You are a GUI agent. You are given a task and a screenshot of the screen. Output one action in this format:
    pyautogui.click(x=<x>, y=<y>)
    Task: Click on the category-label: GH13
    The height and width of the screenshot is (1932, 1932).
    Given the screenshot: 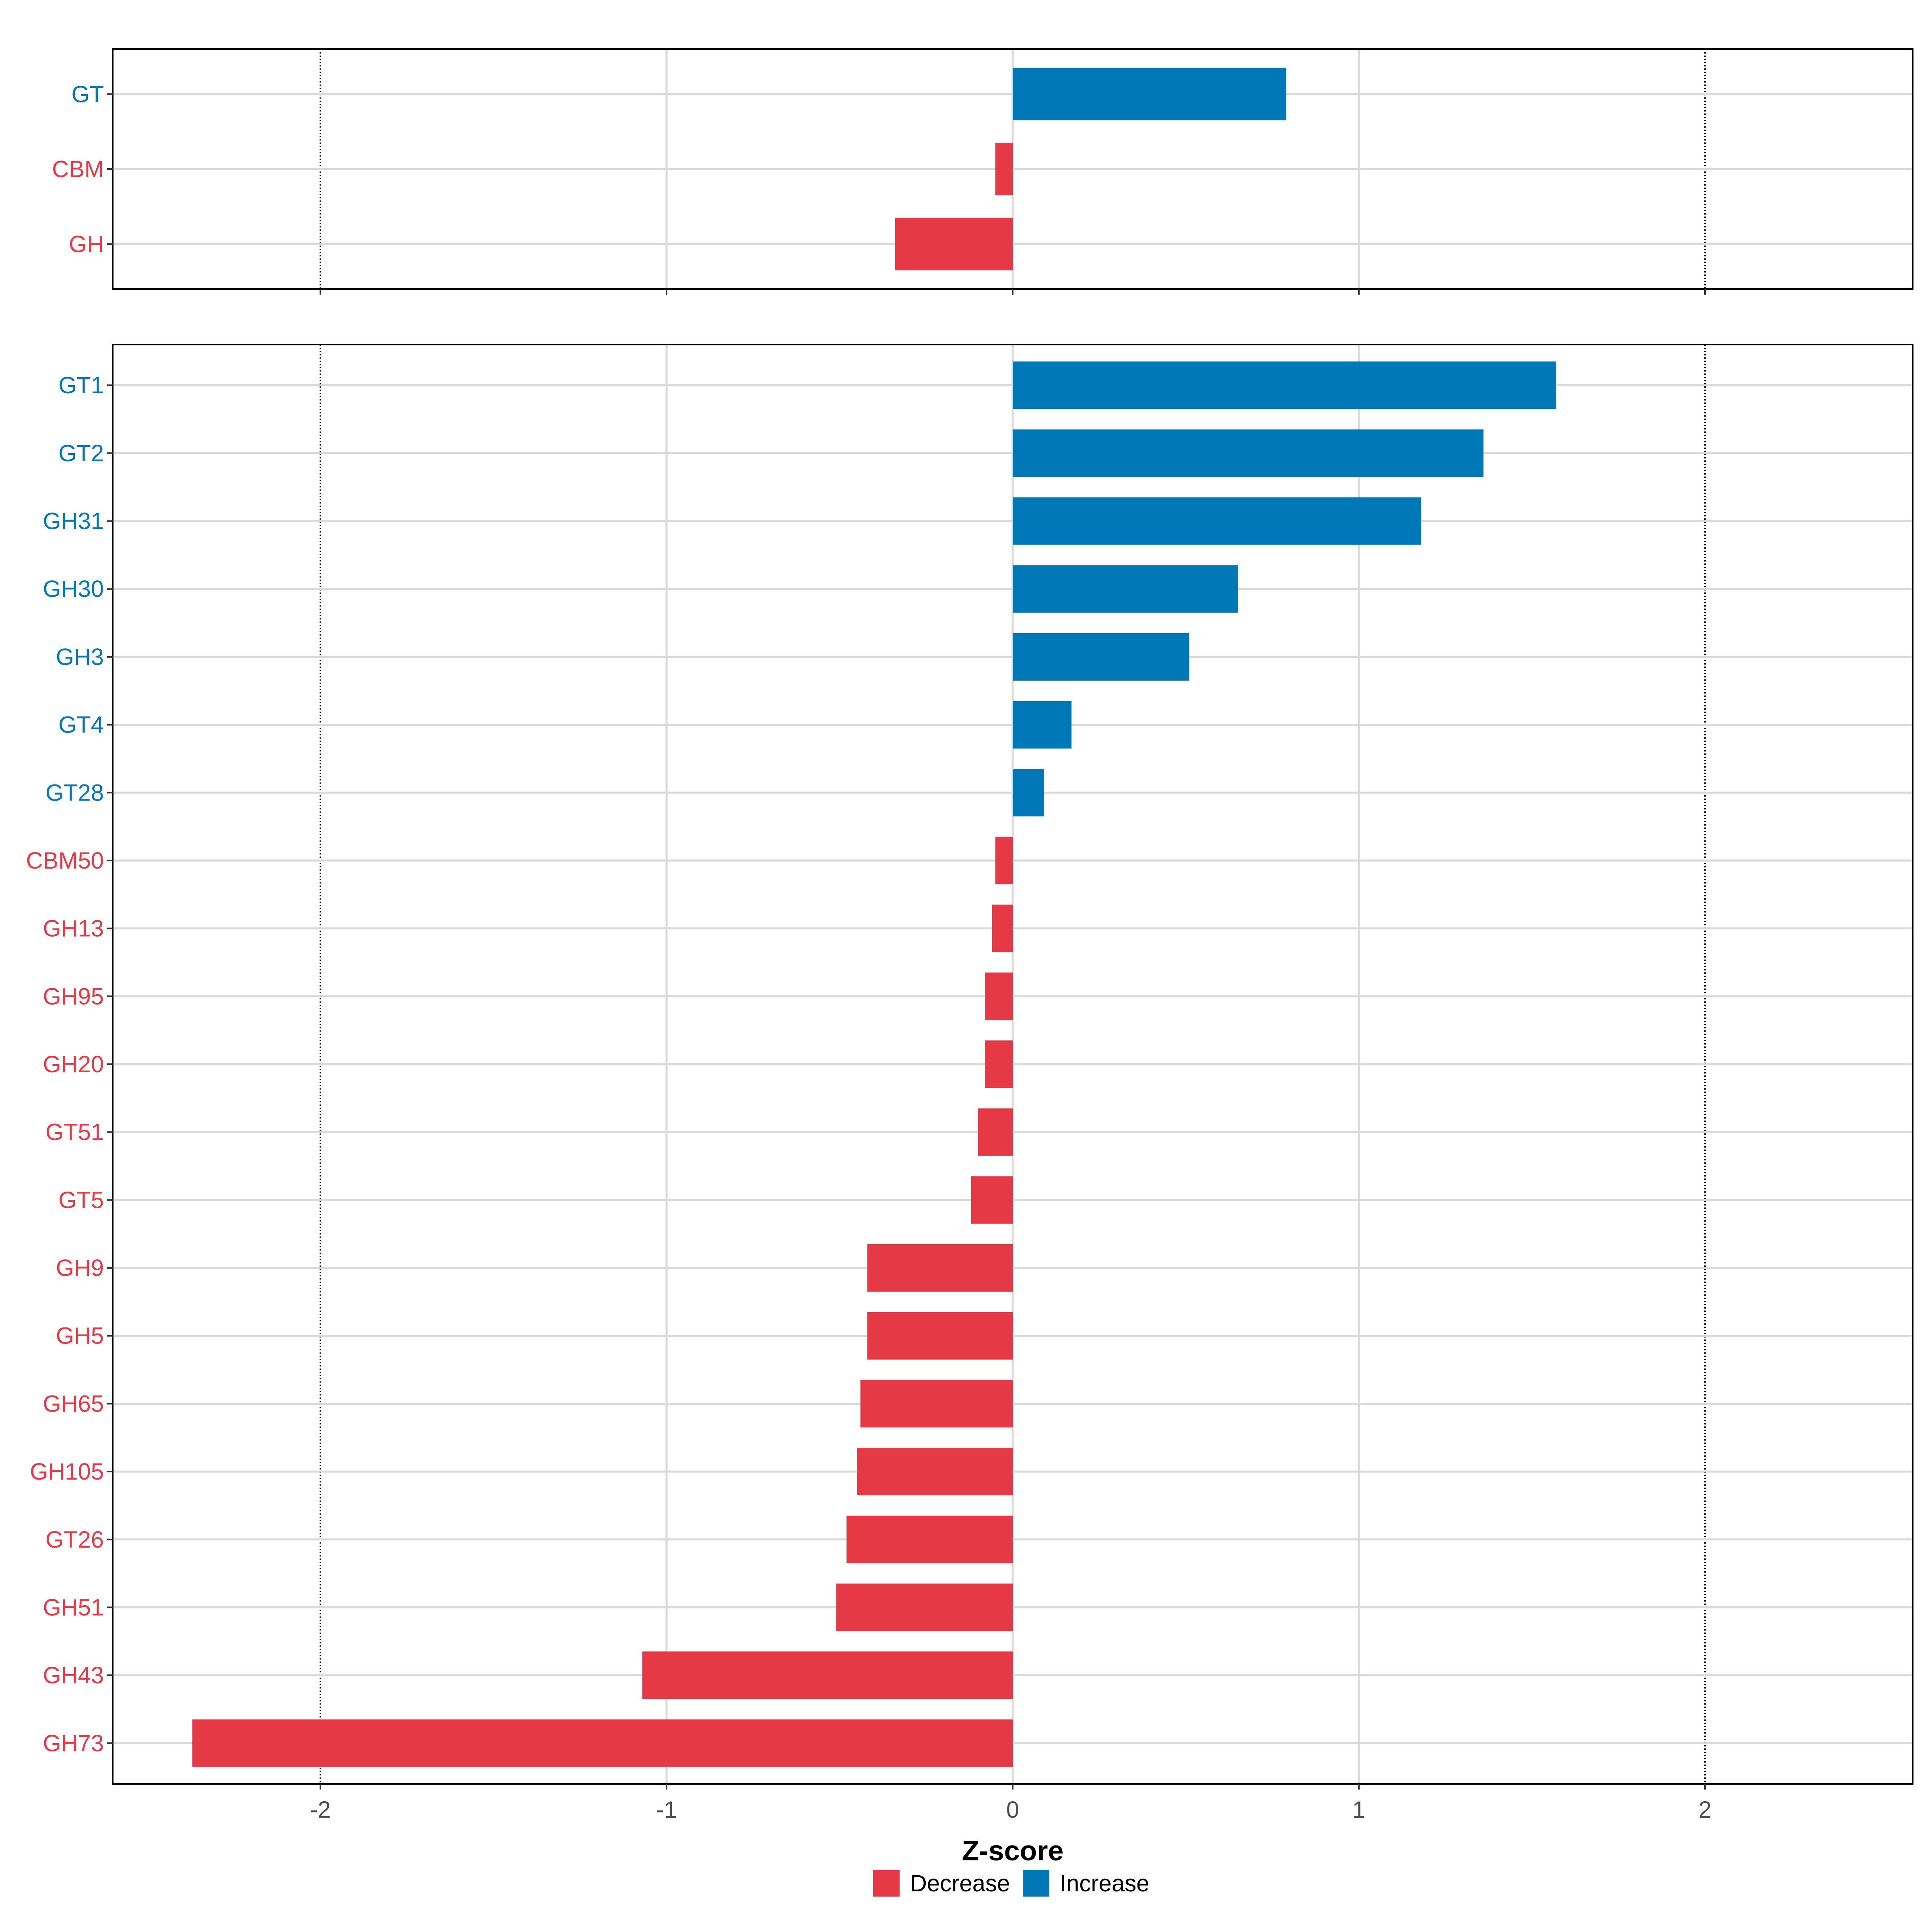 What is the action you would take?
    pyautogui.click(x=73, y=929)
    